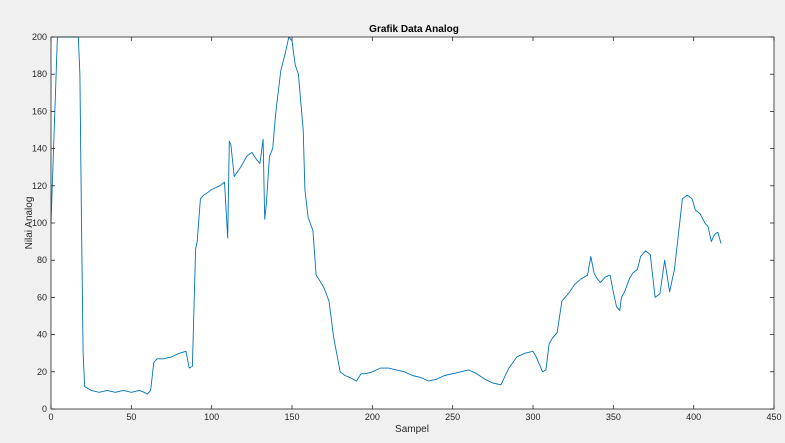  Describe the element at coordinates (39, 111) in the screenshot. I see `y-tick-label: 160` at that location.